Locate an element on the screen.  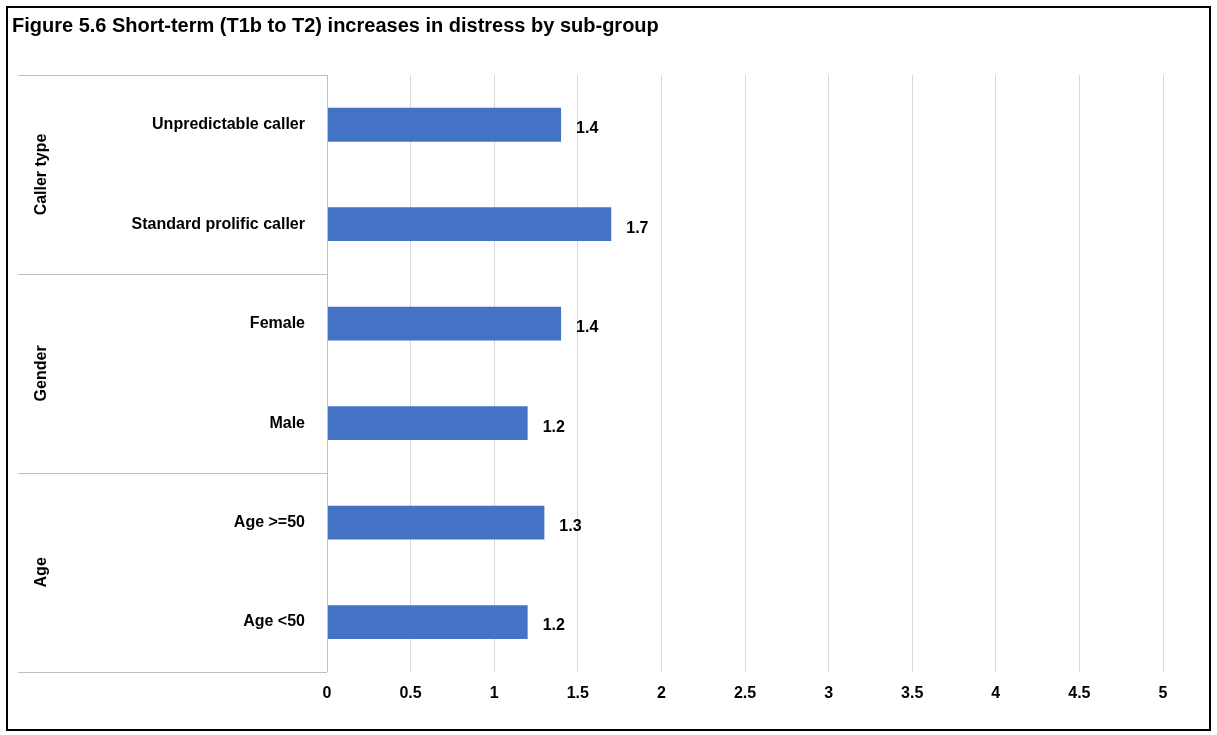
data-label: 1.3 is located at coordinates (570, 526).